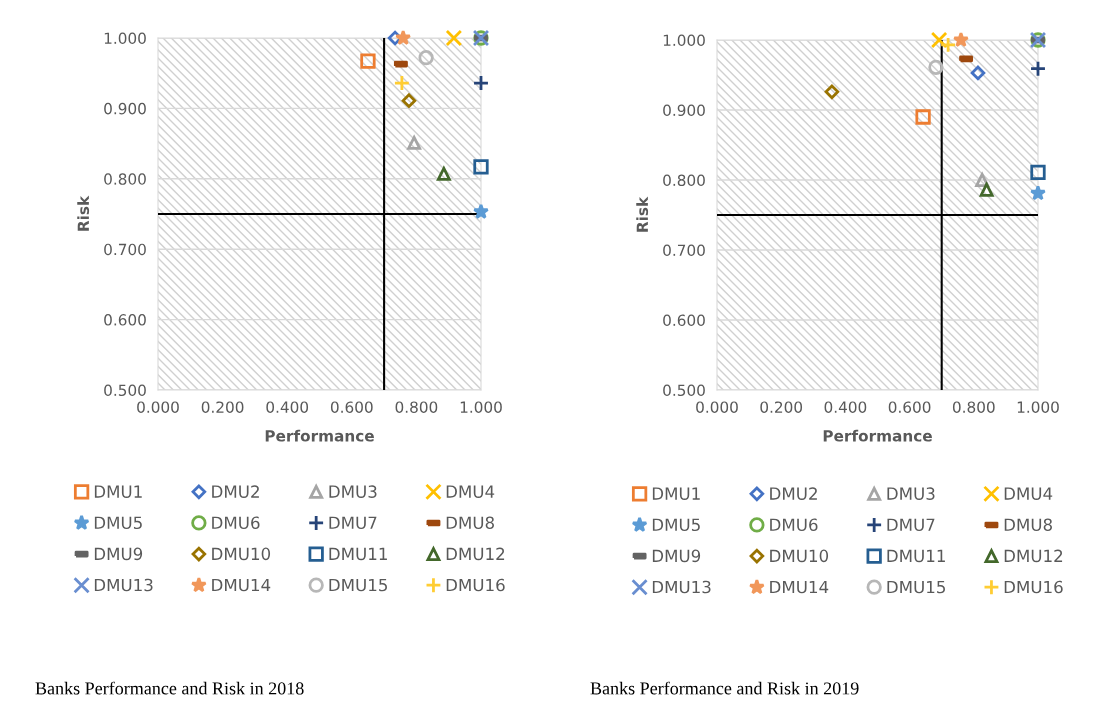 Image resolution: width=1114 pixels, height=701 pixels. Describe the element at coordinates (724, 688) in the screenshot. I see `text: Banks Performance and Risk in 2019` at that location.